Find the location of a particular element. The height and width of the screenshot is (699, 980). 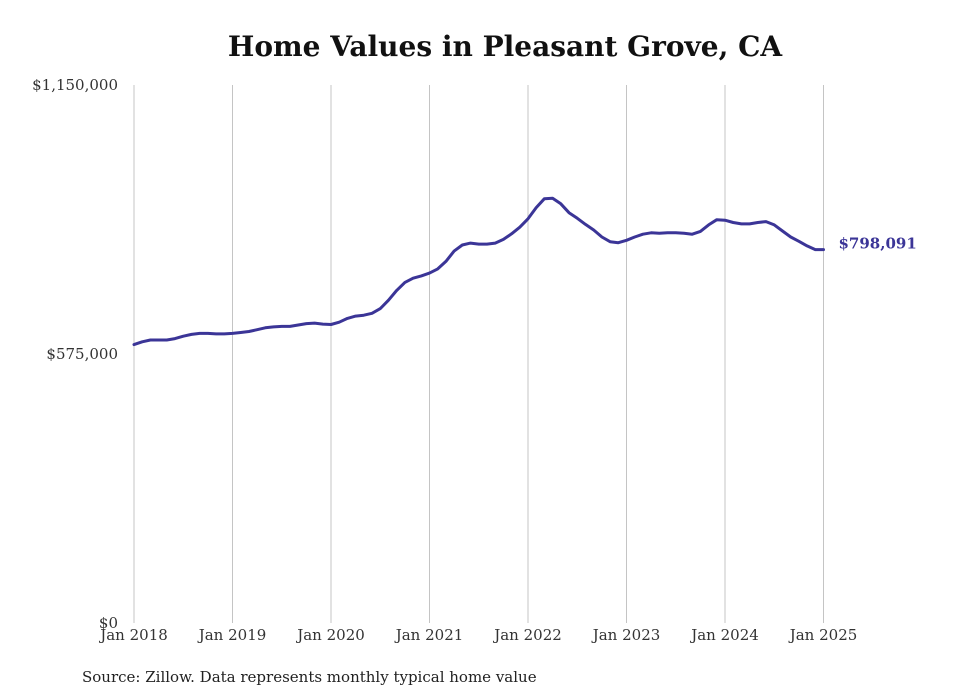

y-tick-label: $1,150,000 is located at coordinates (75, 85).